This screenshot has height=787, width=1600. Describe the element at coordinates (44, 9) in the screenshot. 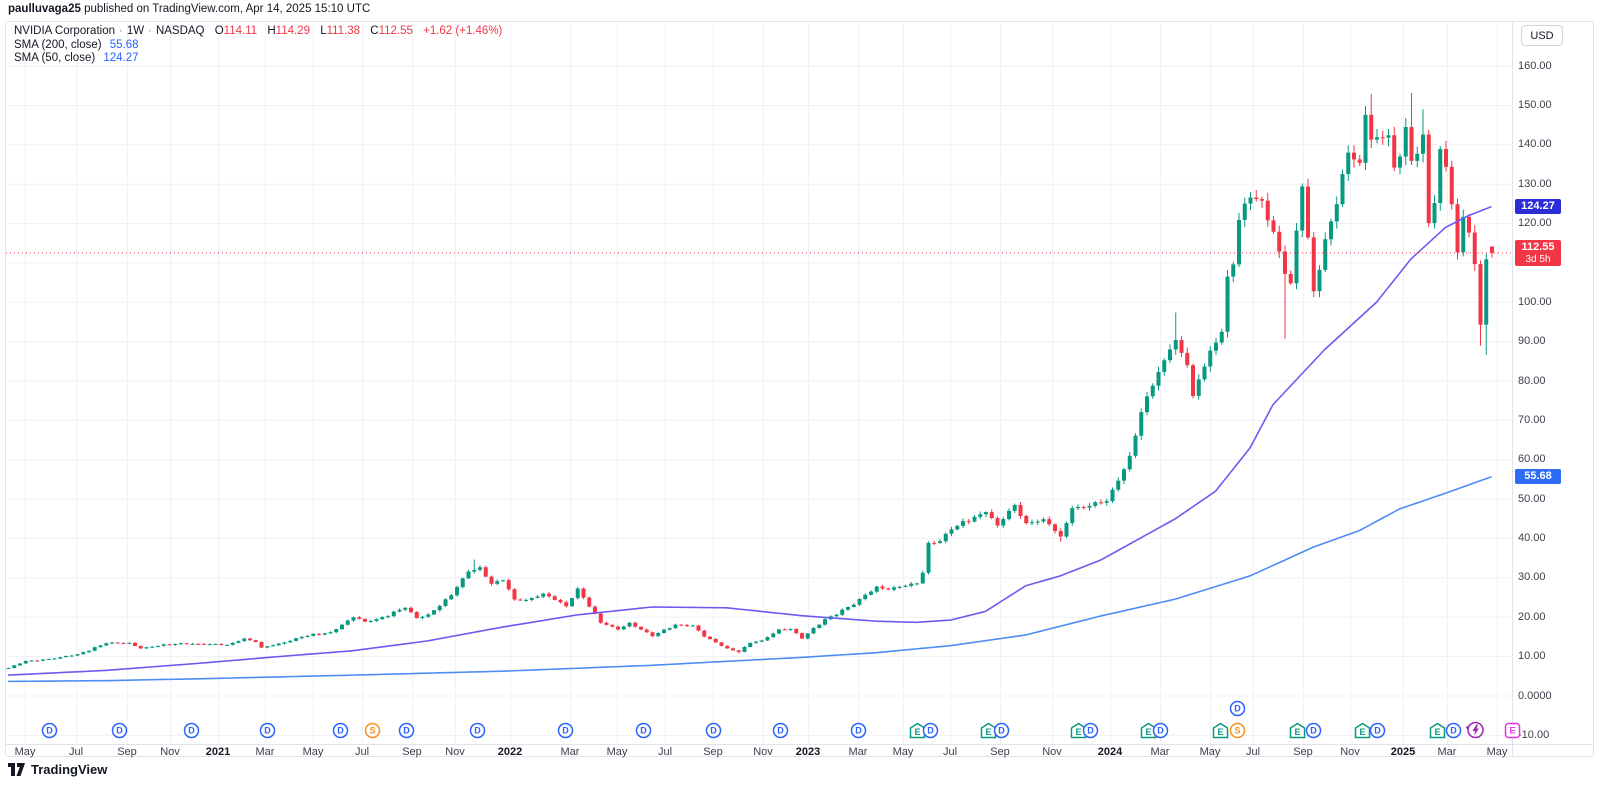

I see `publish-username: paulluvaga25` at that location.